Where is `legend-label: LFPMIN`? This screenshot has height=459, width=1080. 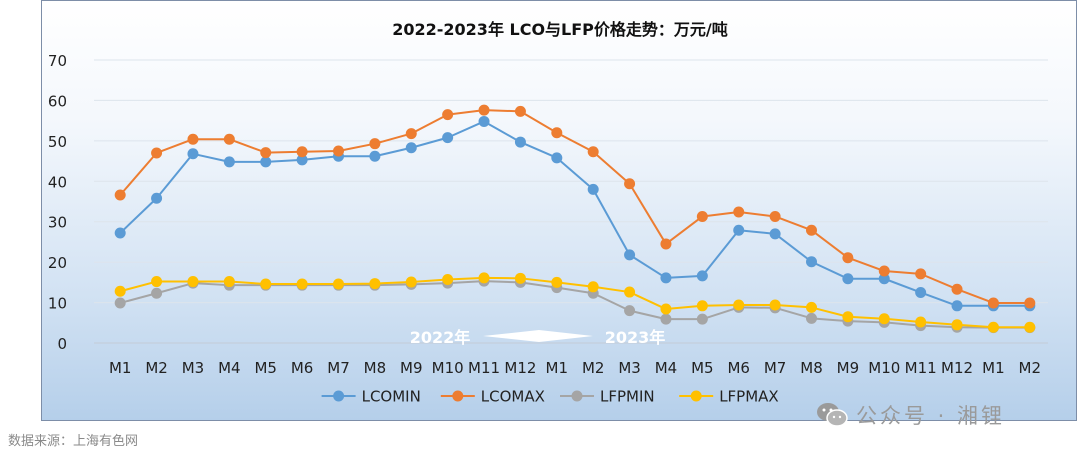
legend-label: LFPMIN is located at coordinates (627, 397).